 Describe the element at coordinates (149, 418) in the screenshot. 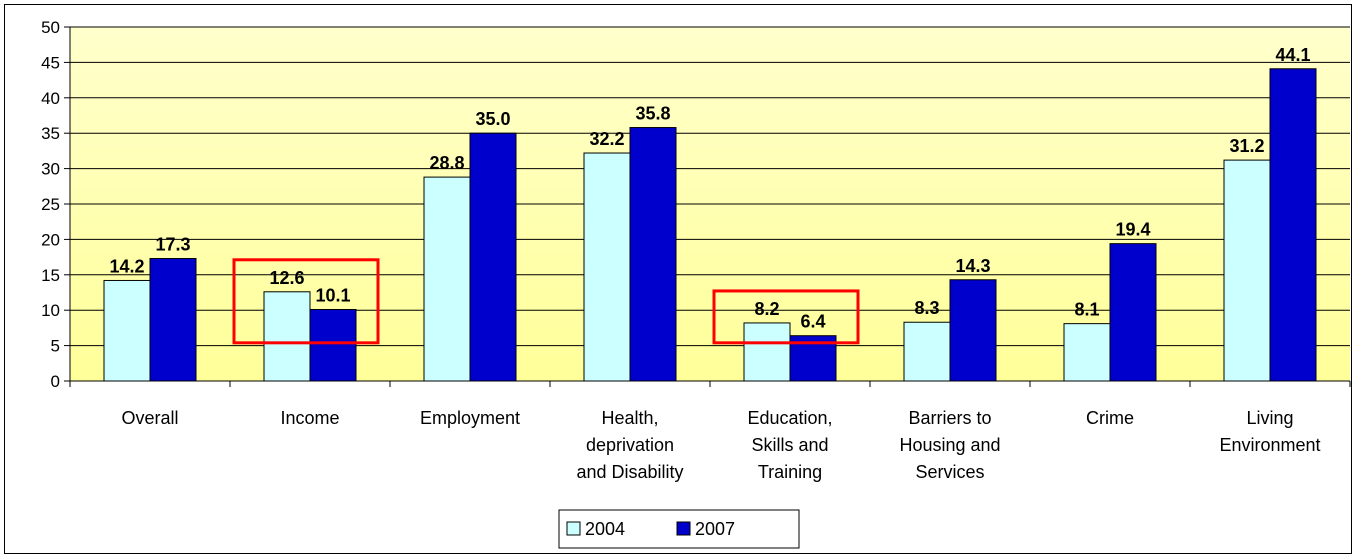

I see `category-label: Overall` at that location.